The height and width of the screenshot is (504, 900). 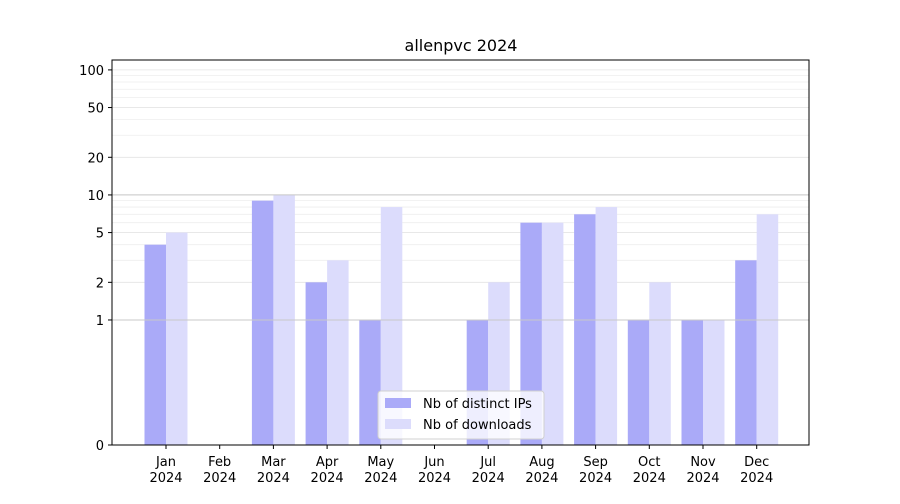 I want to click on y-tick-label: 50, so click(x=95, y=109).